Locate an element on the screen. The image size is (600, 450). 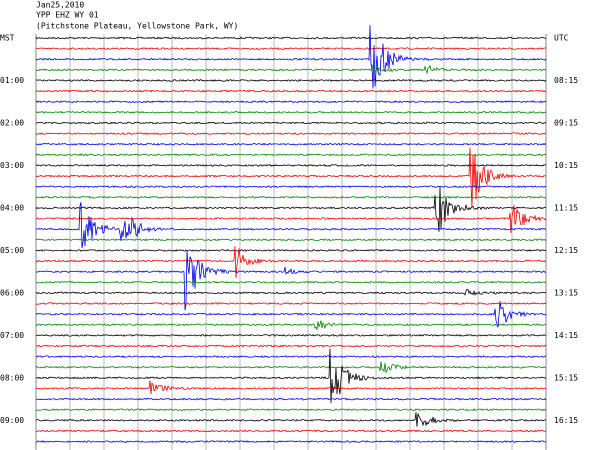
right-time-label: 08:15 is located at coordinates (566, 80).